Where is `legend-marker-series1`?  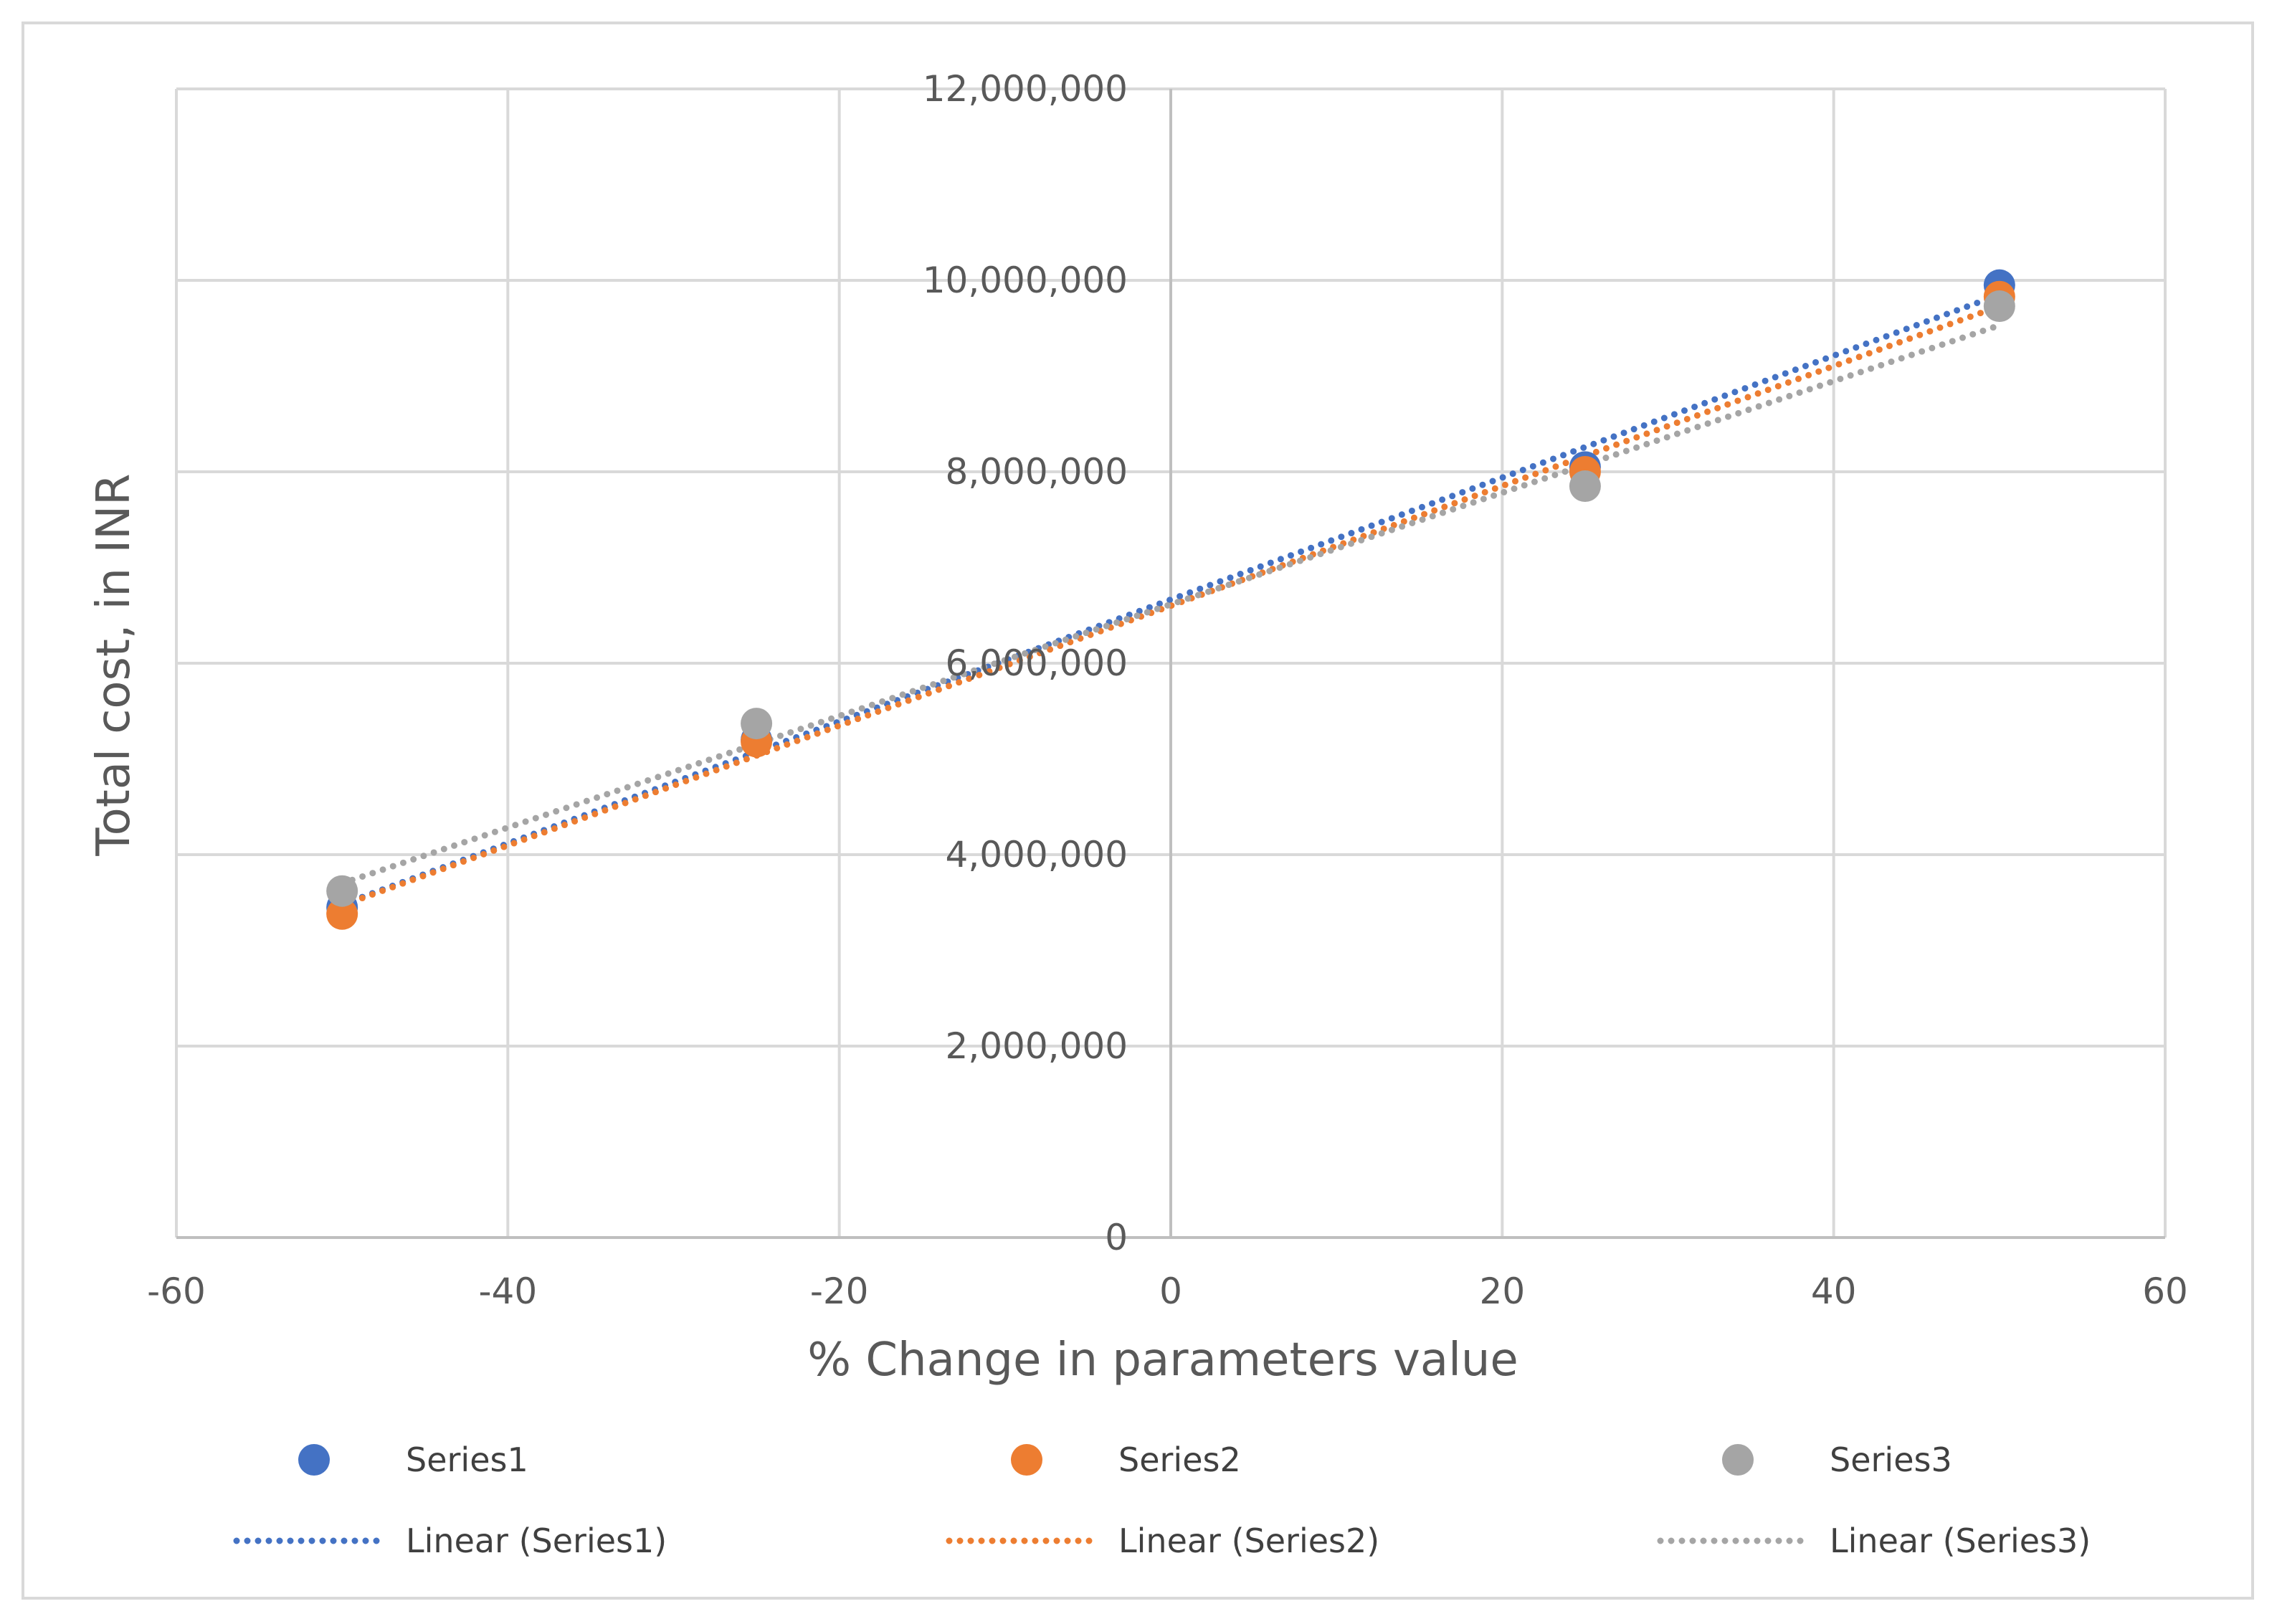
legend-marker-series1 is located at coordinates (314, 1460).